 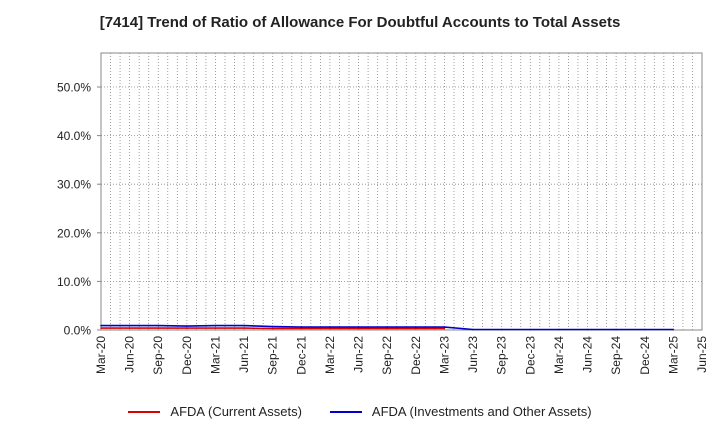 I want to click on x-tick-label: Dec-21, so click(x=301, y=355).